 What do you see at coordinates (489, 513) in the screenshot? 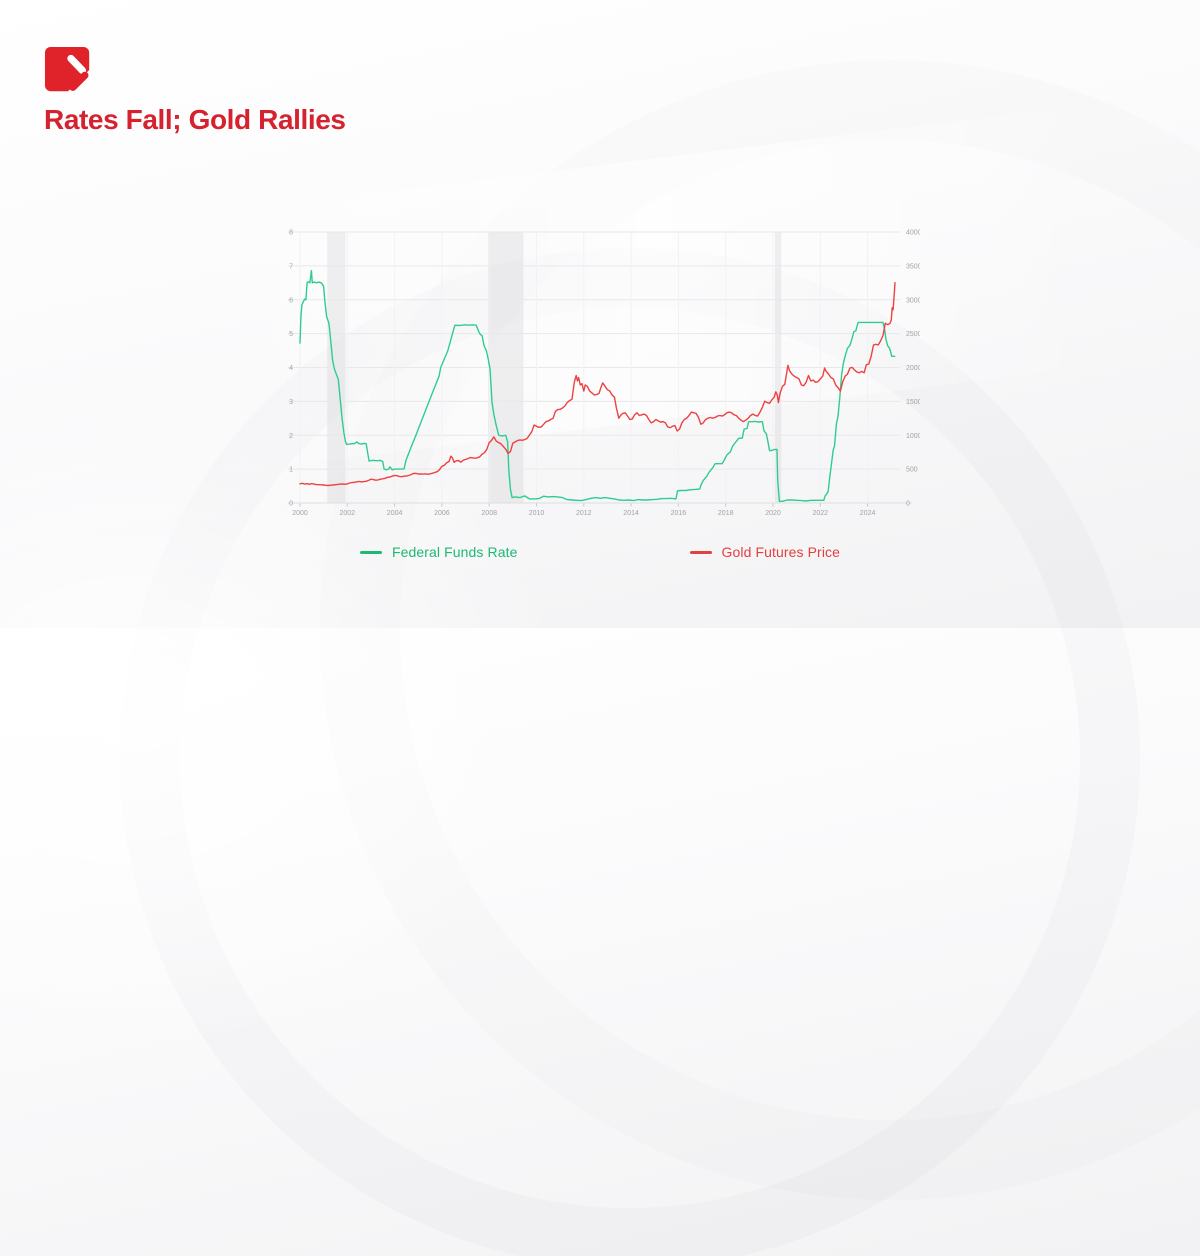
I see `svg-text: 2008` at bounding box center [489, 513].